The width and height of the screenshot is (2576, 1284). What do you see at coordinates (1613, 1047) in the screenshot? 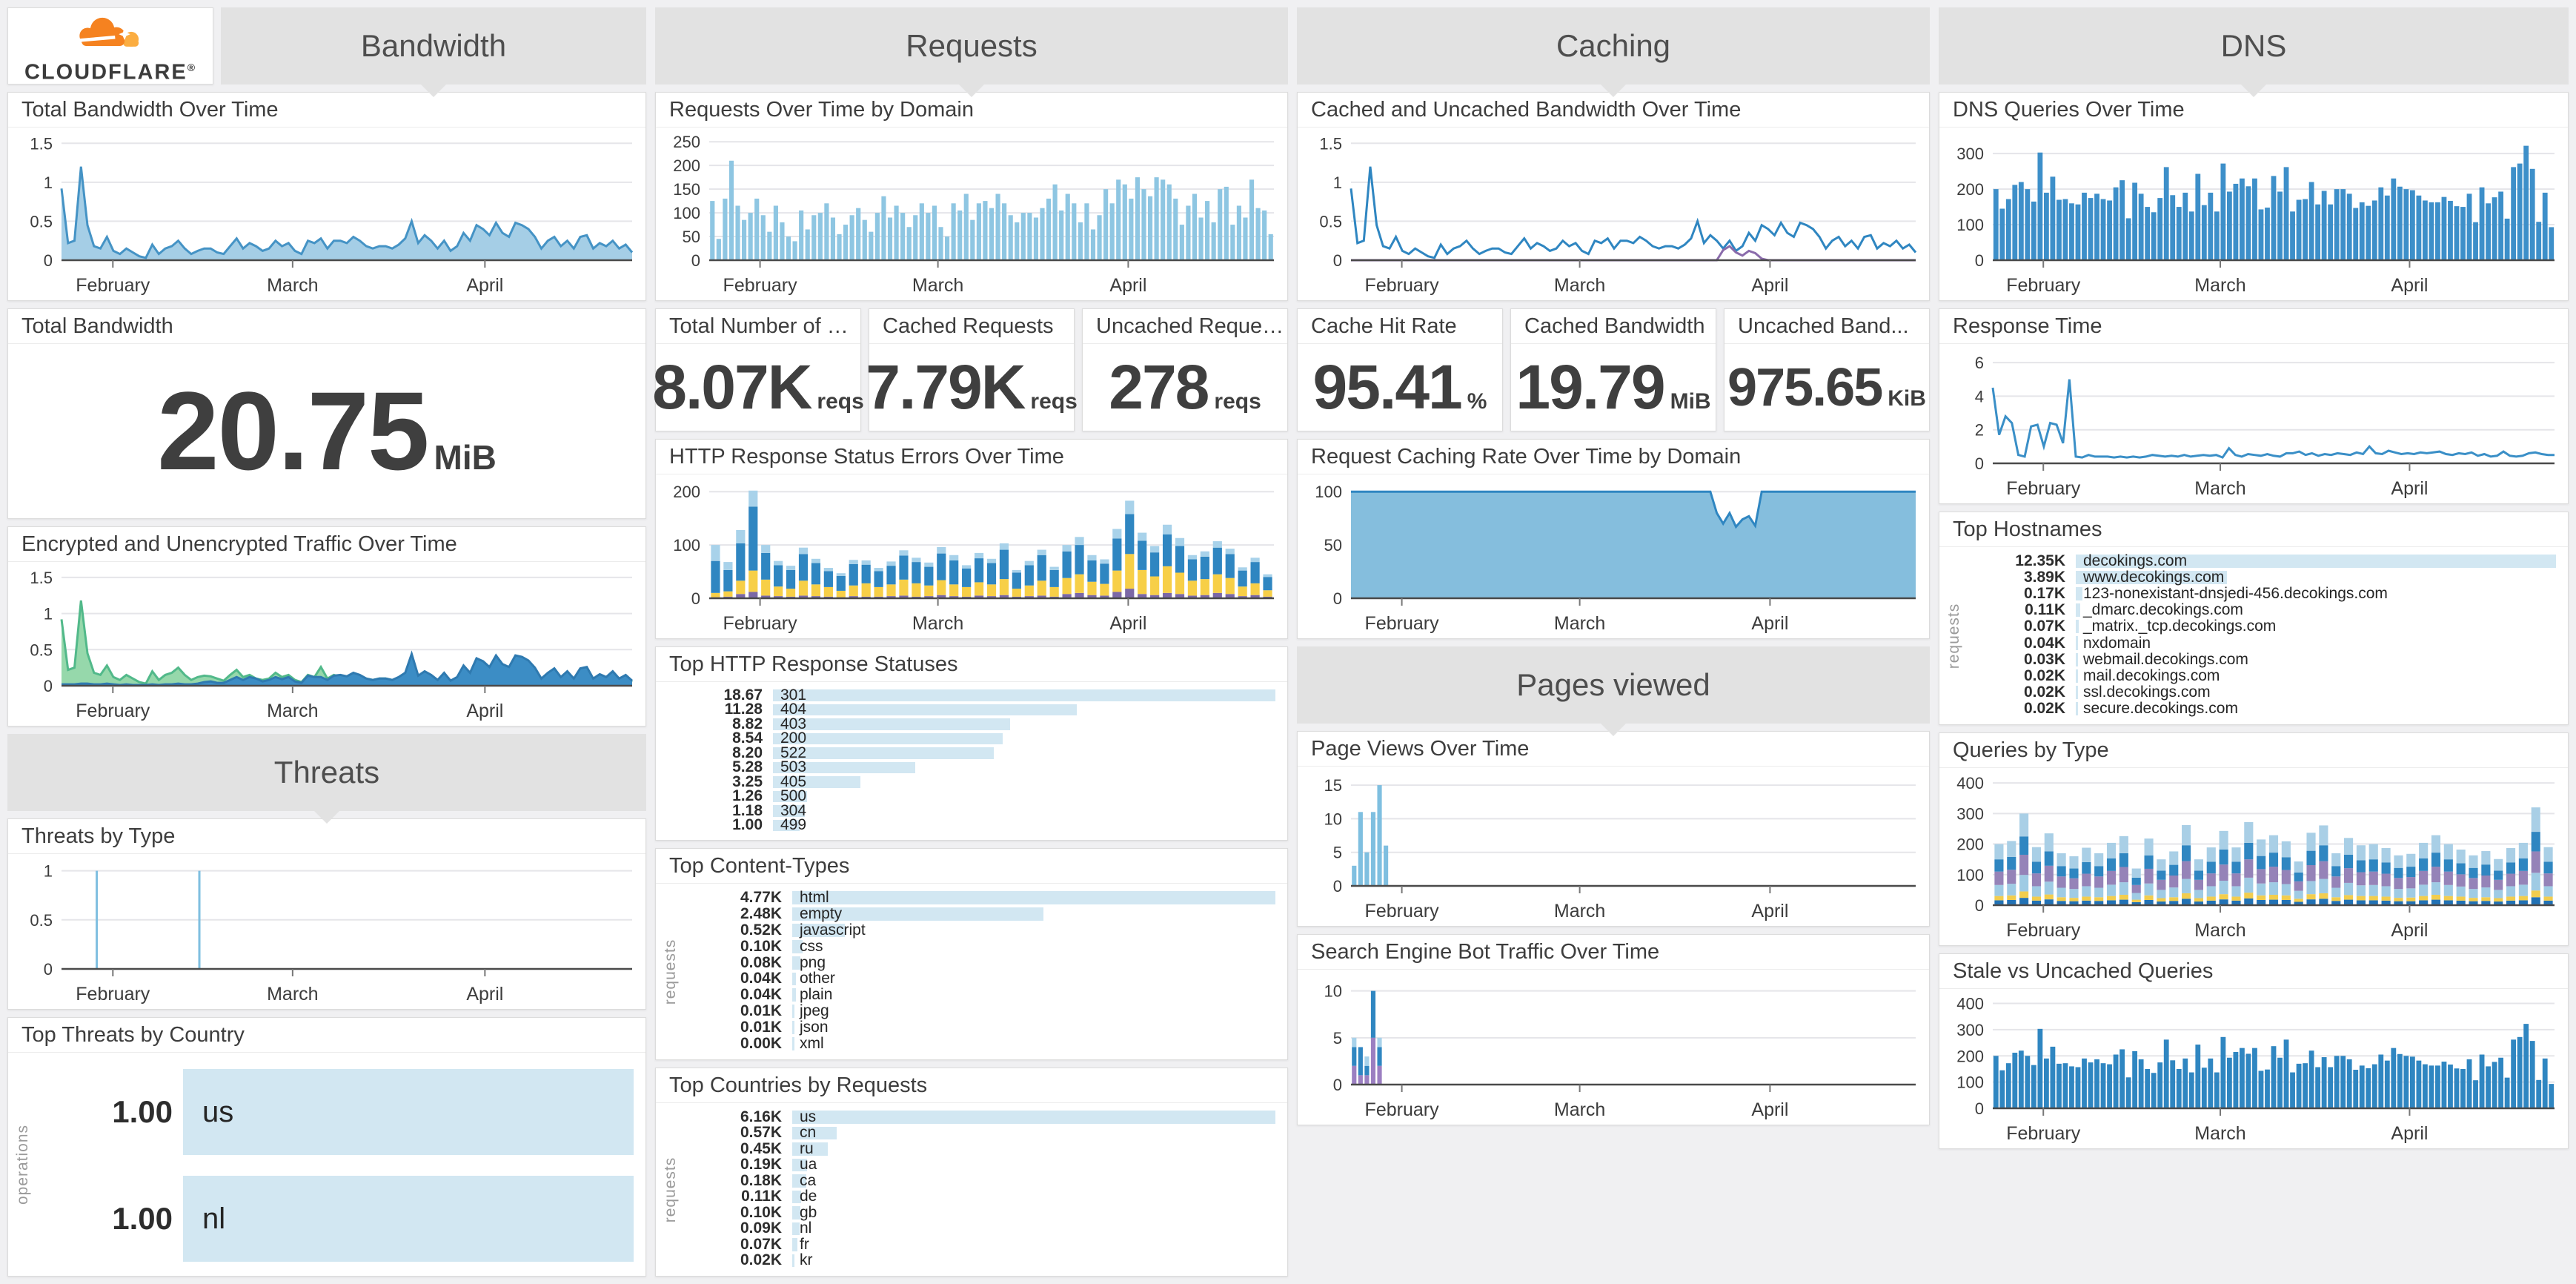
I see `bot-traffic-stacked-bar-chart: 0 5 10 February March April` at bounding box center [1613, 1047].